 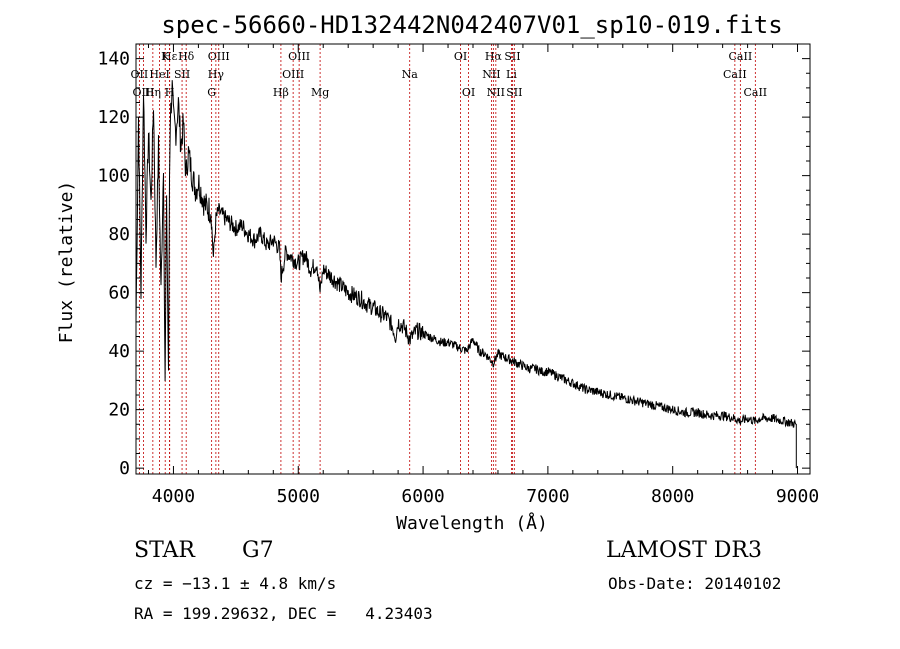 I want to click on redshift-value: cz = −13.1 ± 4.8 km/s, so click(x=235, y=583).